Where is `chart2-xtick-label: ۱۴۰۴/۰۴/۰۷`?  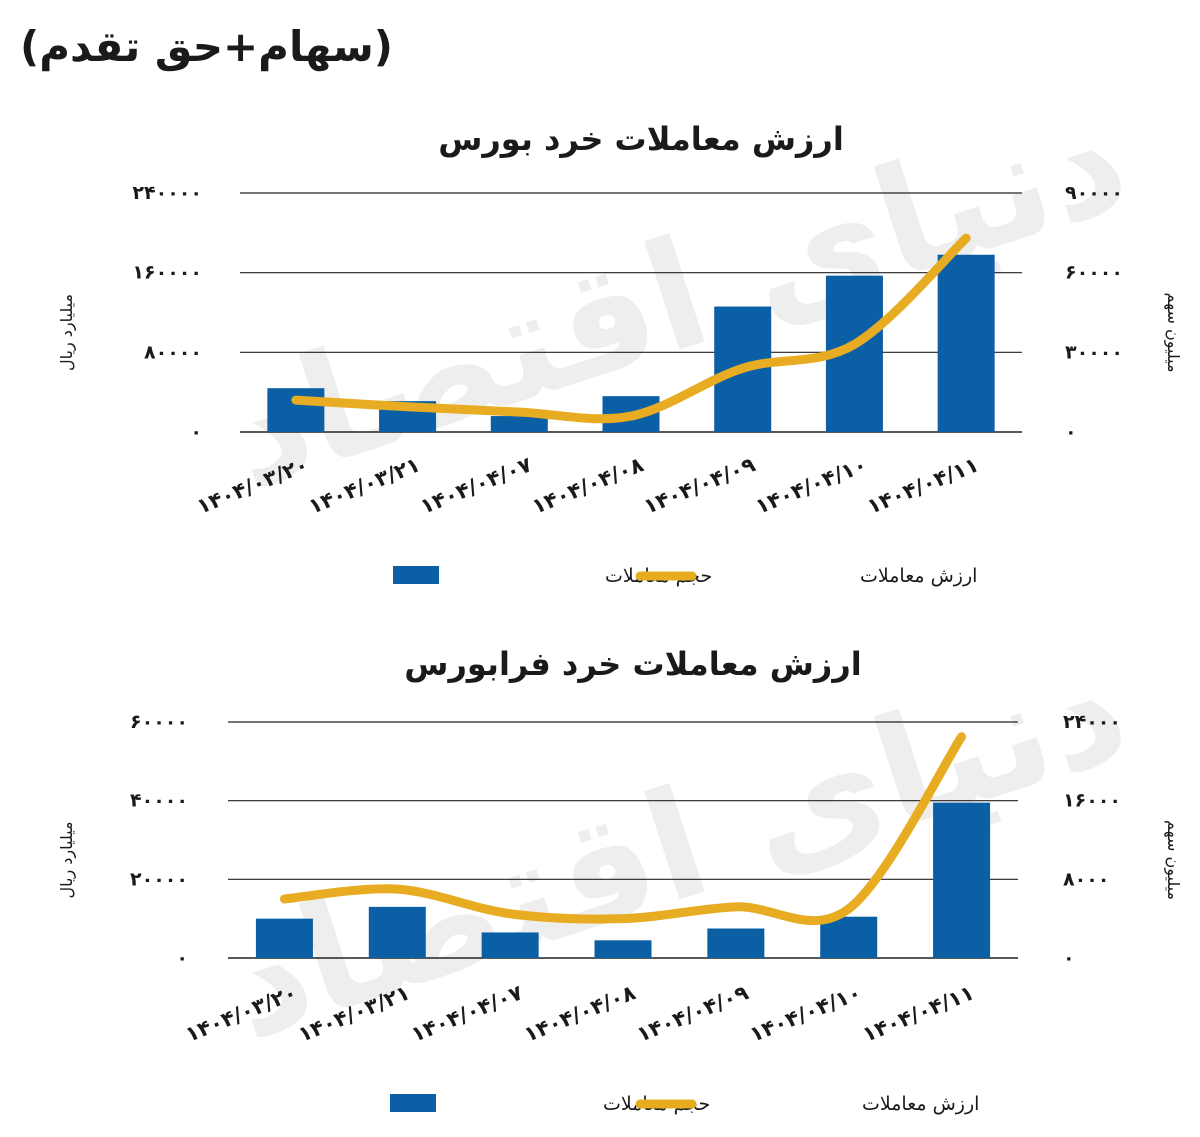 chart2-xtick-label: ۱۴۰۴/۰۴/۰۷ is located at coordinates (467, 1013).